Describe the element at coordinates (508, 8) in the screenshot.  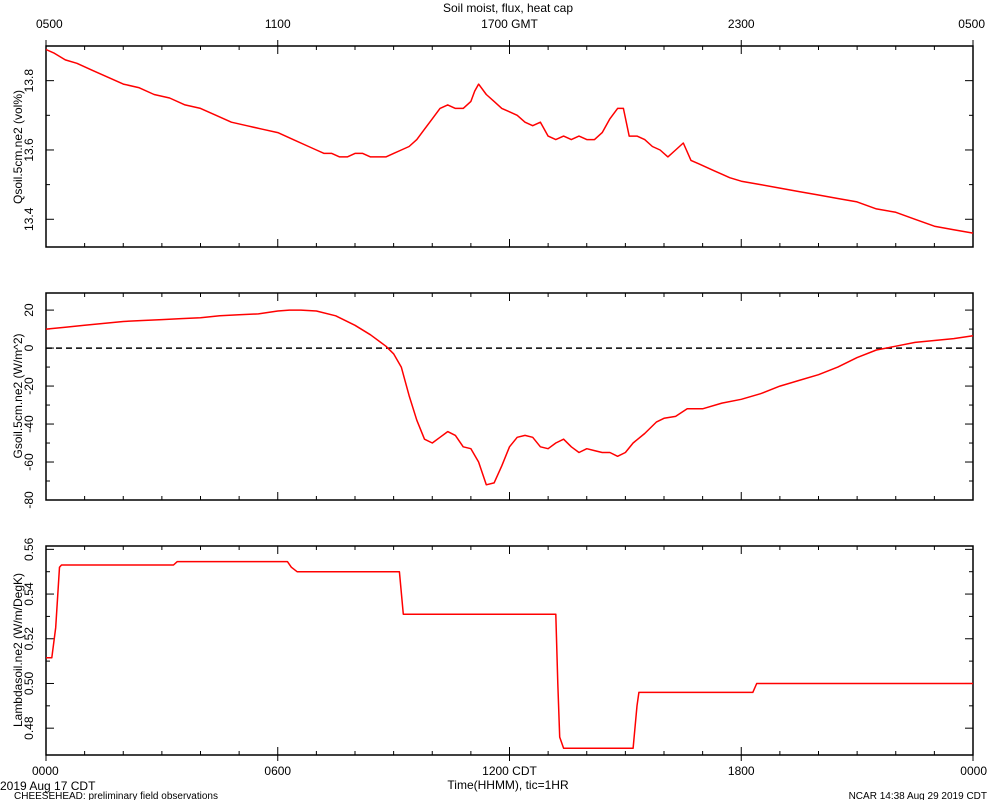
I see `chart-title: Soil moist, flux, heat cap` at that location.